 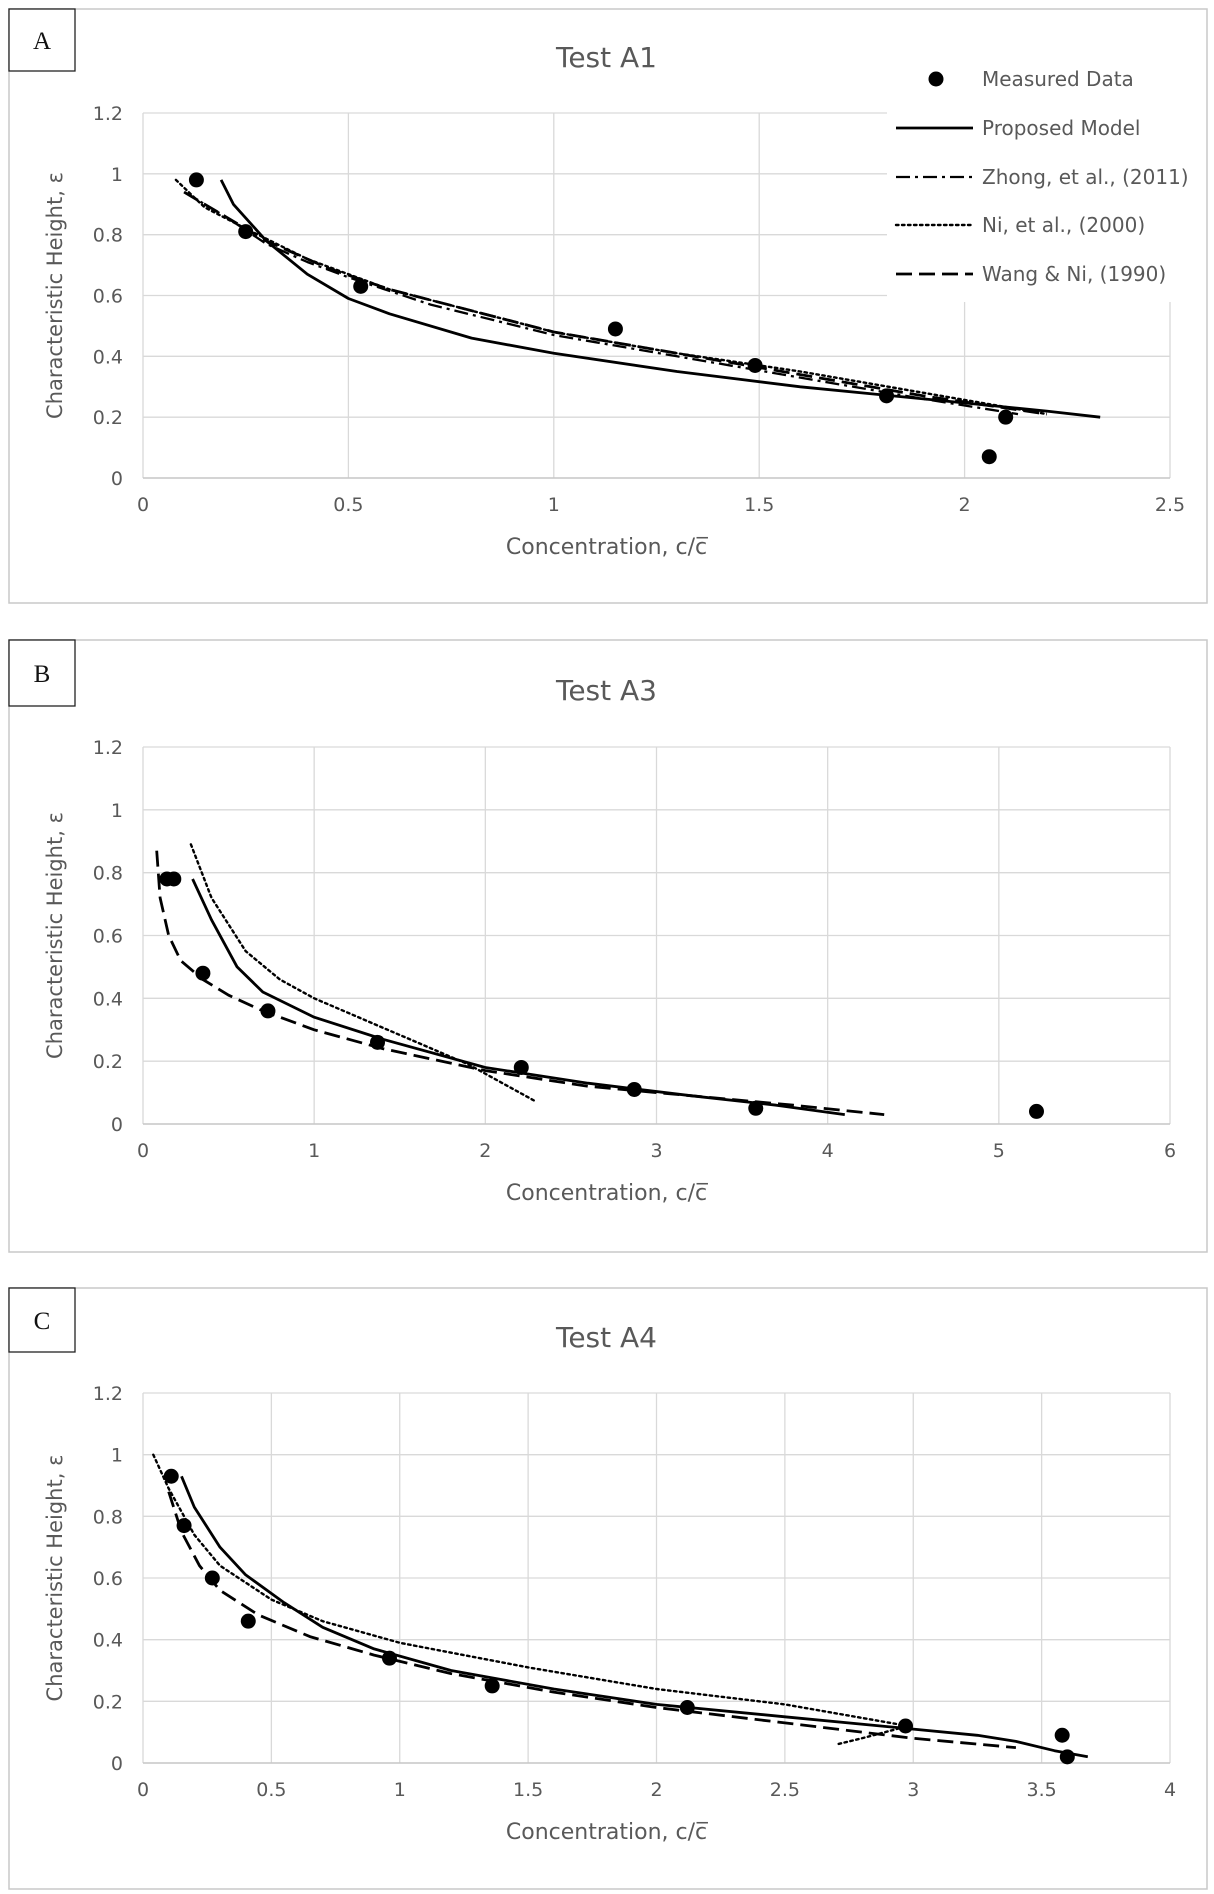 I want to click on panel-label: C, so click(x=42, y=1321).